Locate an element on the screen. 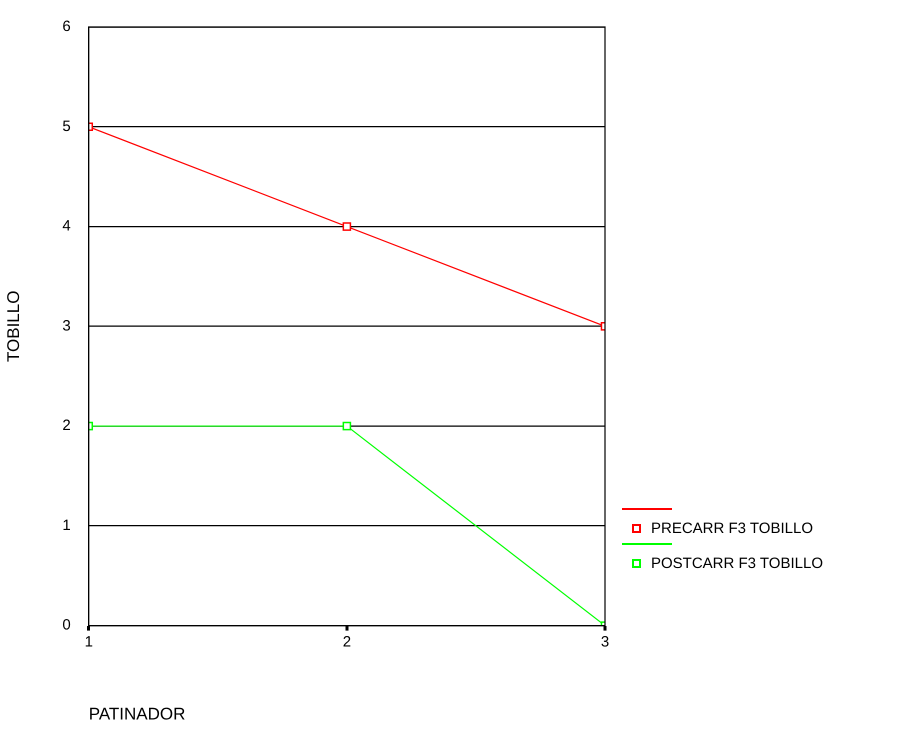 The image size is (898, 729). y-tick-label: 4 is located at coordinates (66, 226).